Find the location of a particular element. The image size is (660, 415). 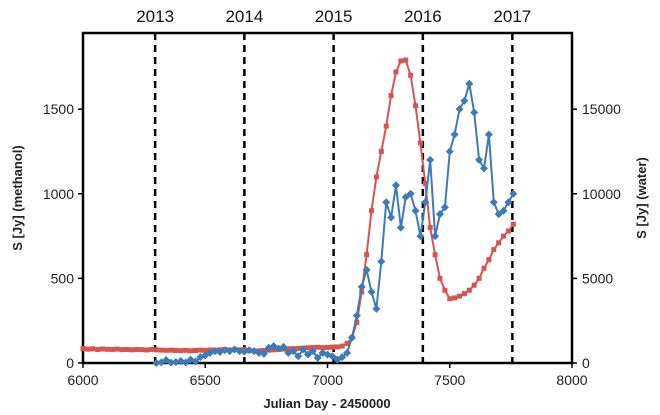

x-axis-title: Julian Day - 2450000 is located at coordinates (326, 403).